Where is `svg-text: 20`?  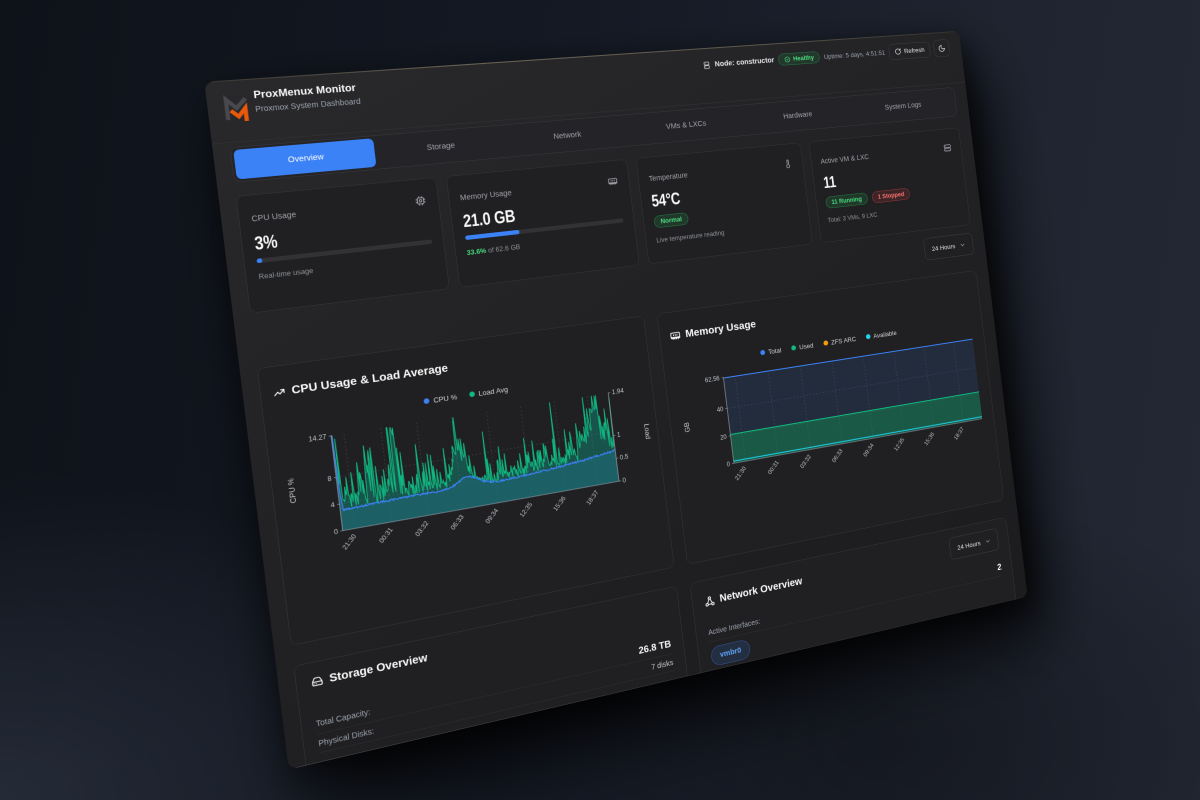
svg-text: 20 is located at coordinates (723, 437).